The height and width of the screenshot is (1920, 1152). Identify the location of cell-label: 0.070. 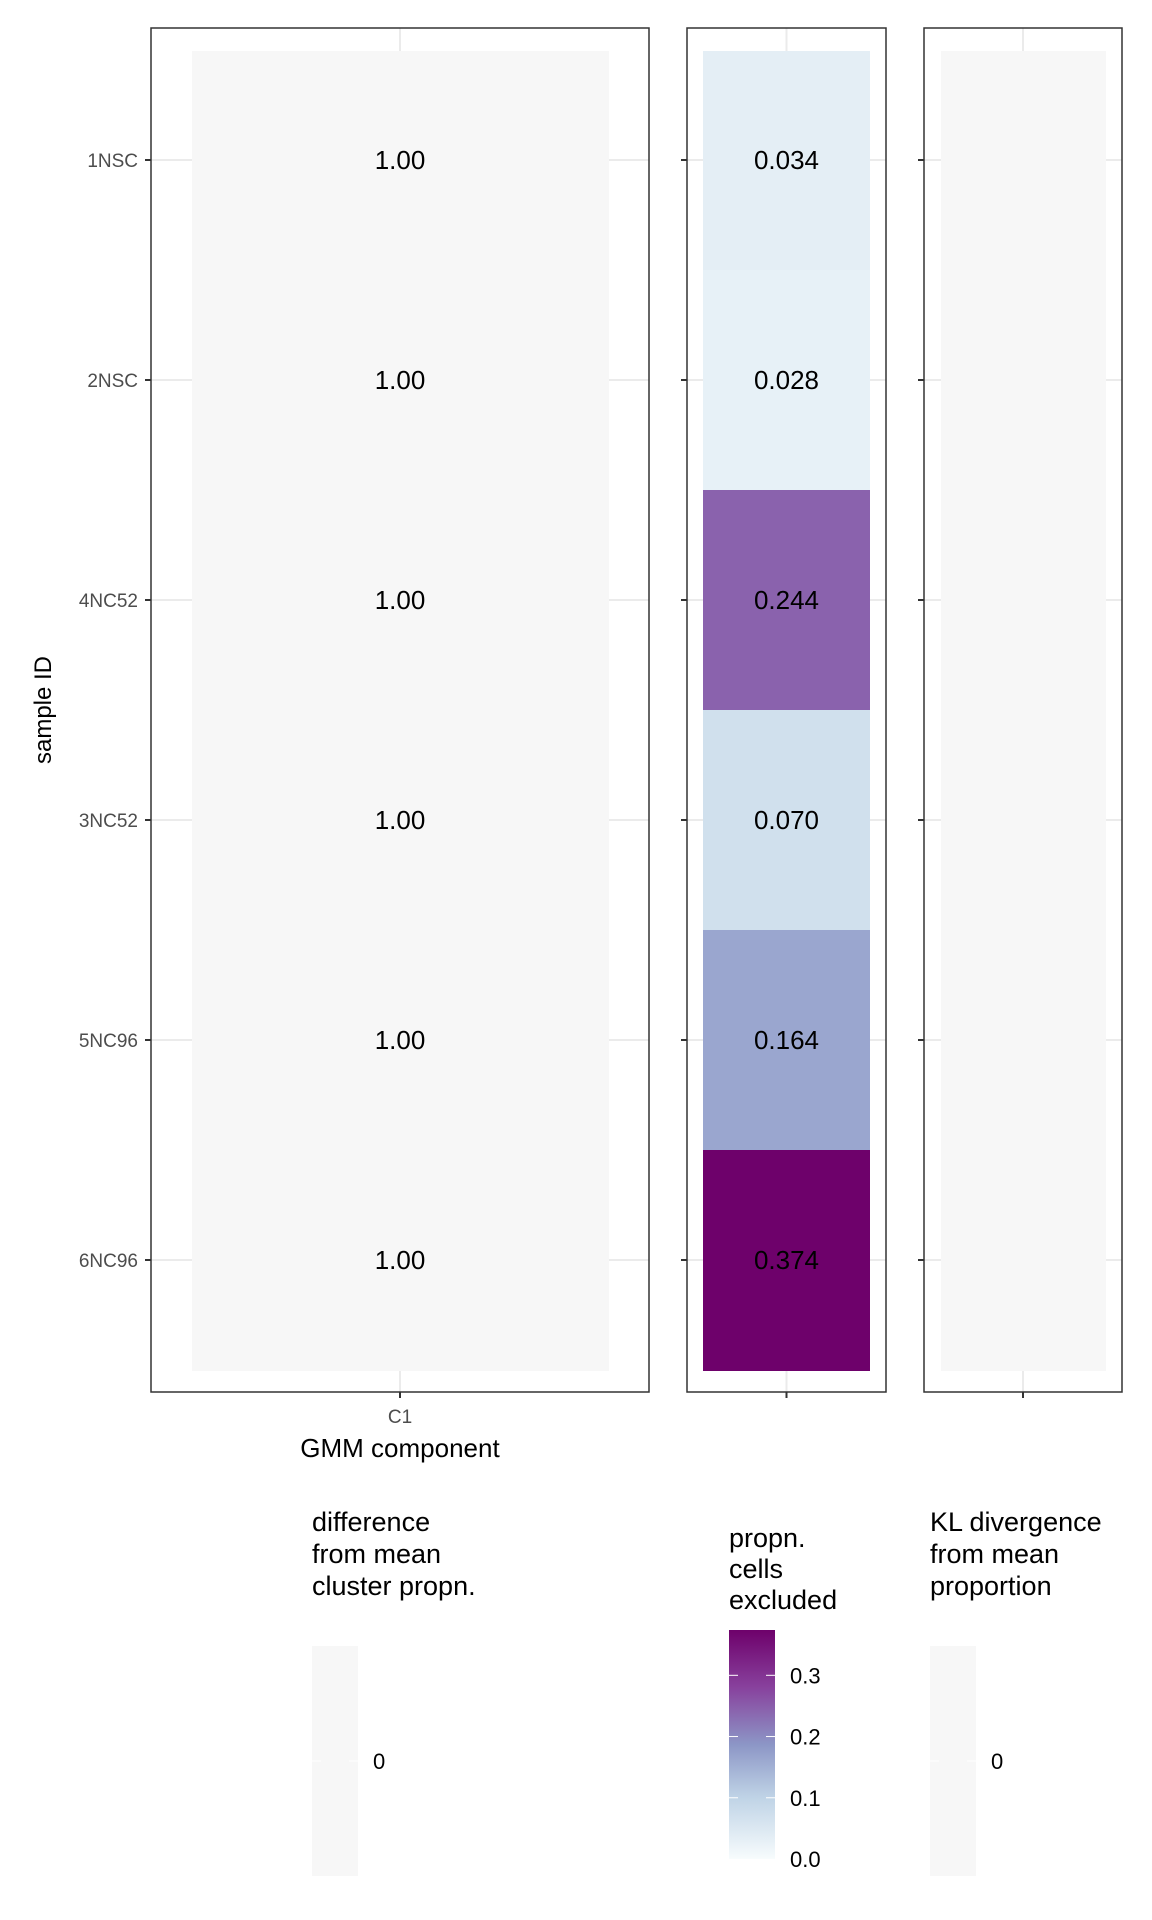
(786, 820).